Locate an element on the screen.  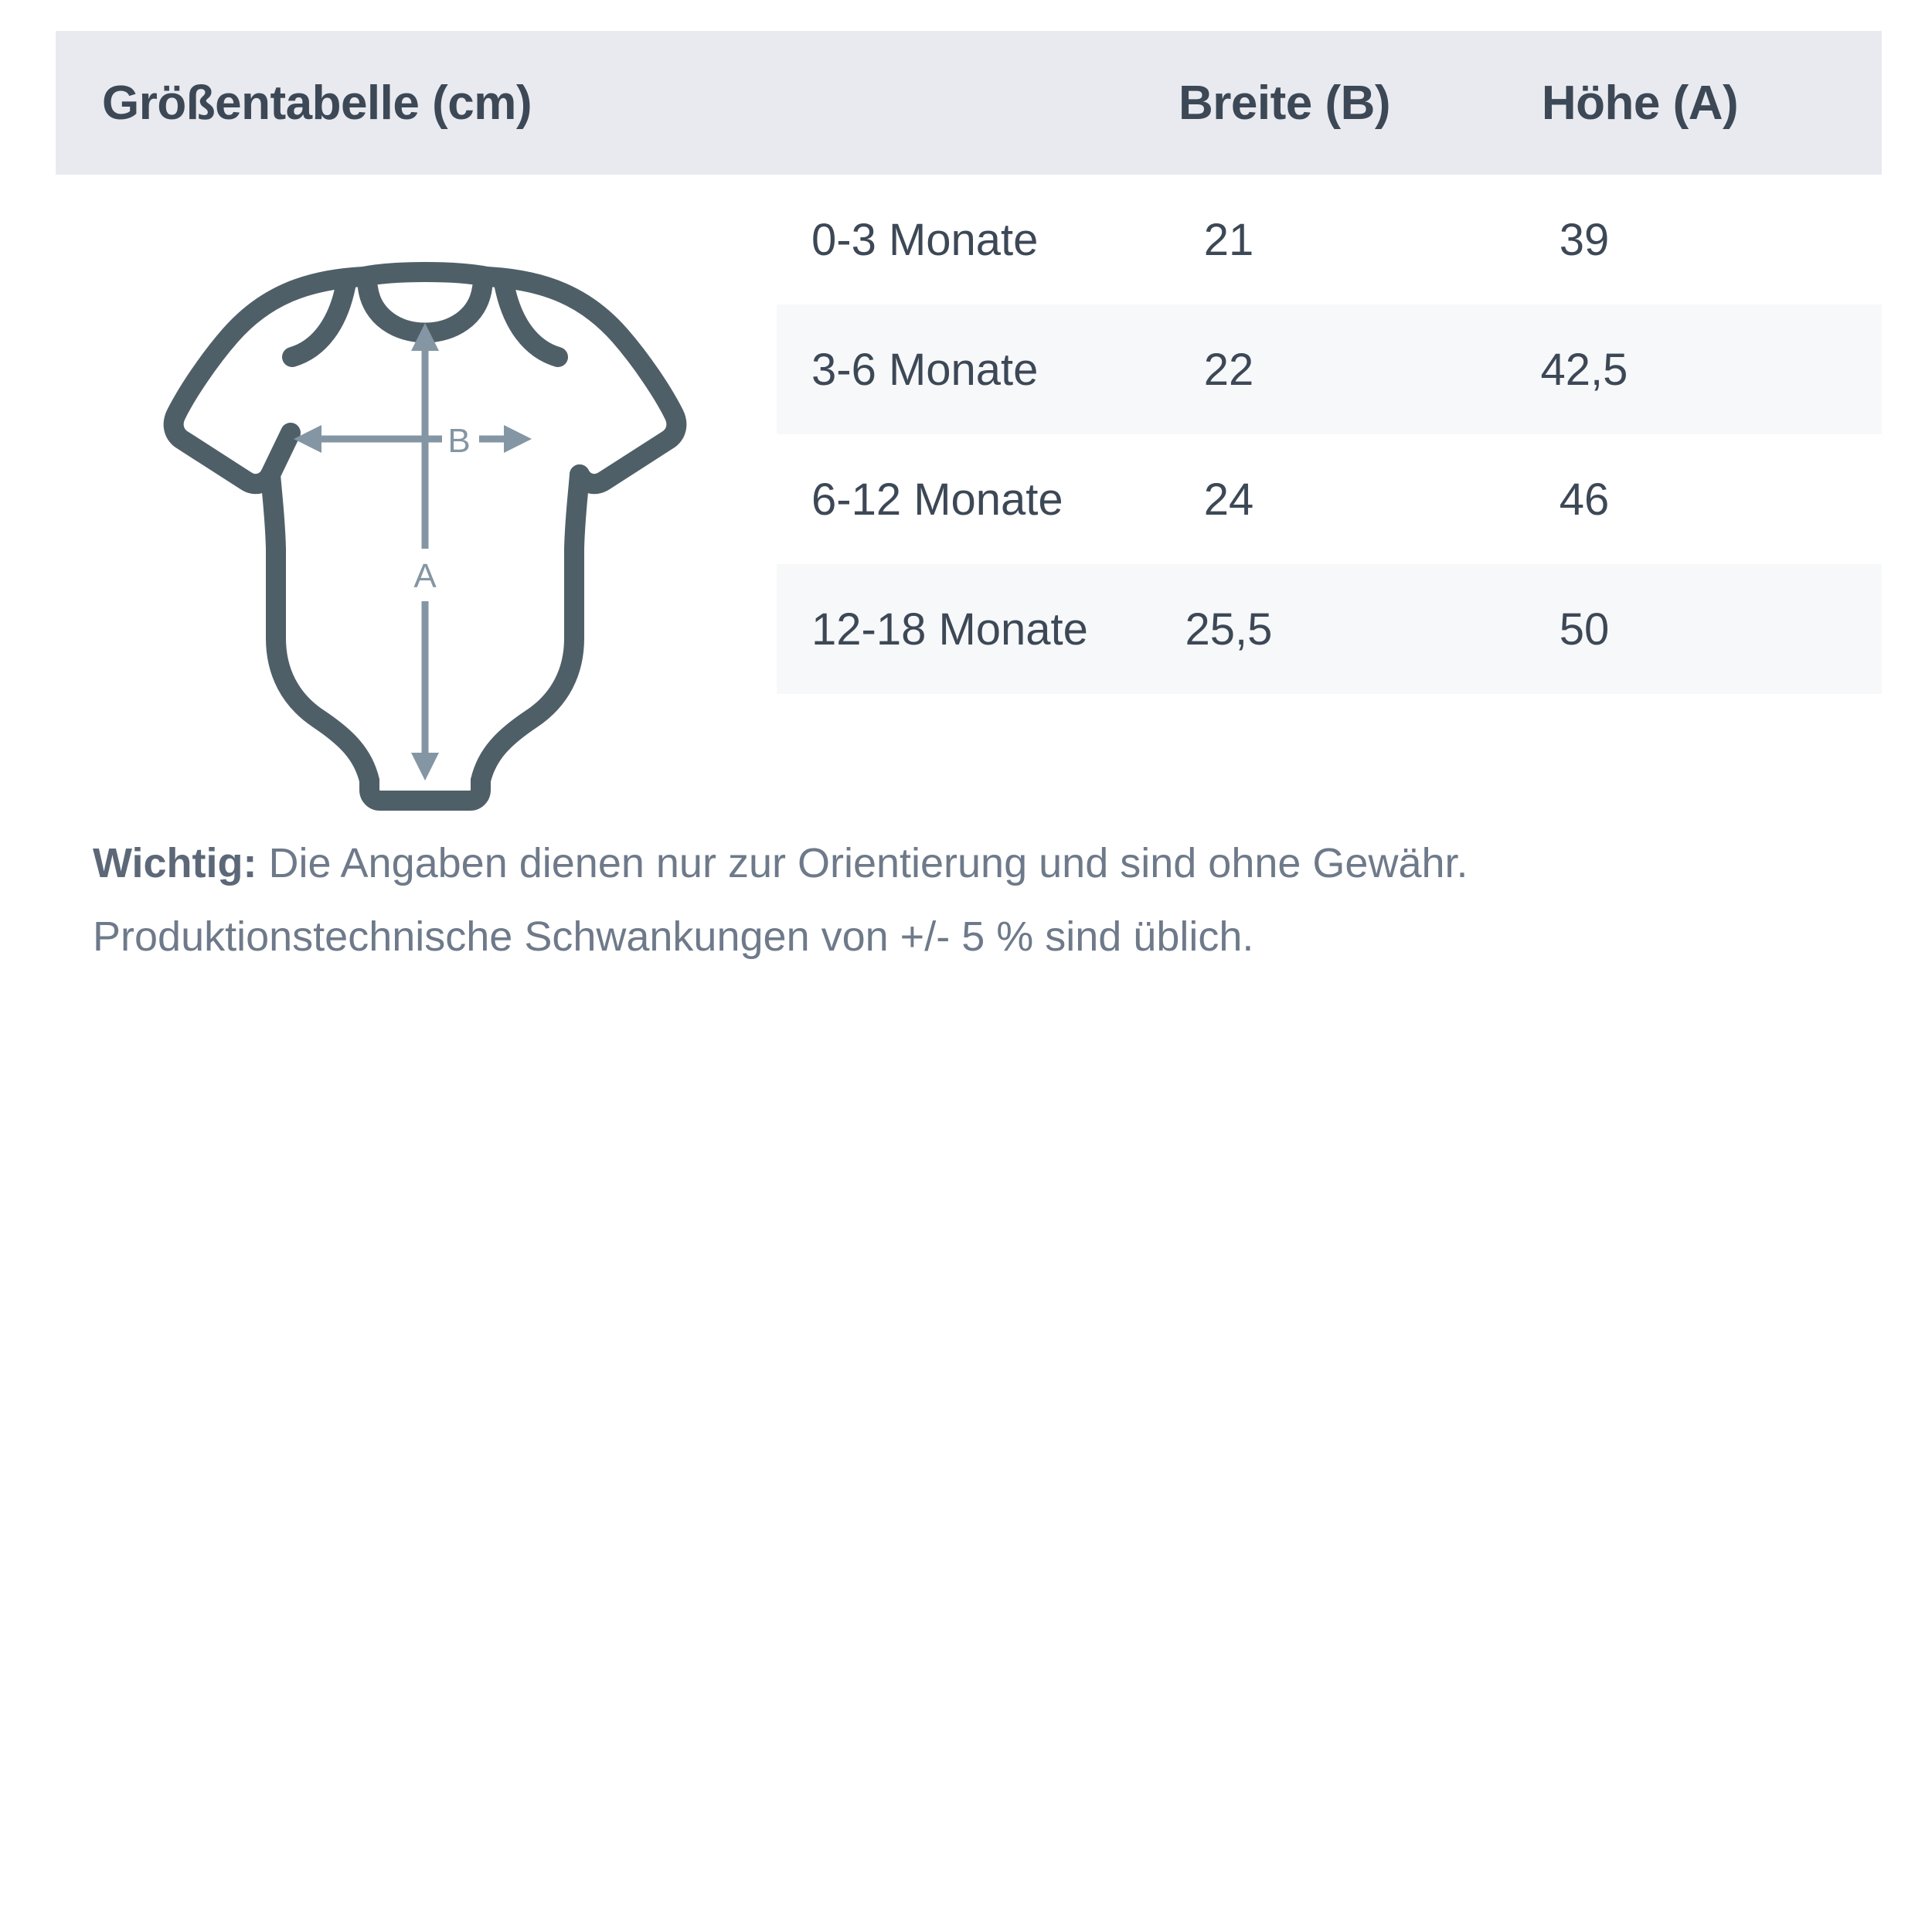
cell-width: 22 is located at coordinates (1228, 369).